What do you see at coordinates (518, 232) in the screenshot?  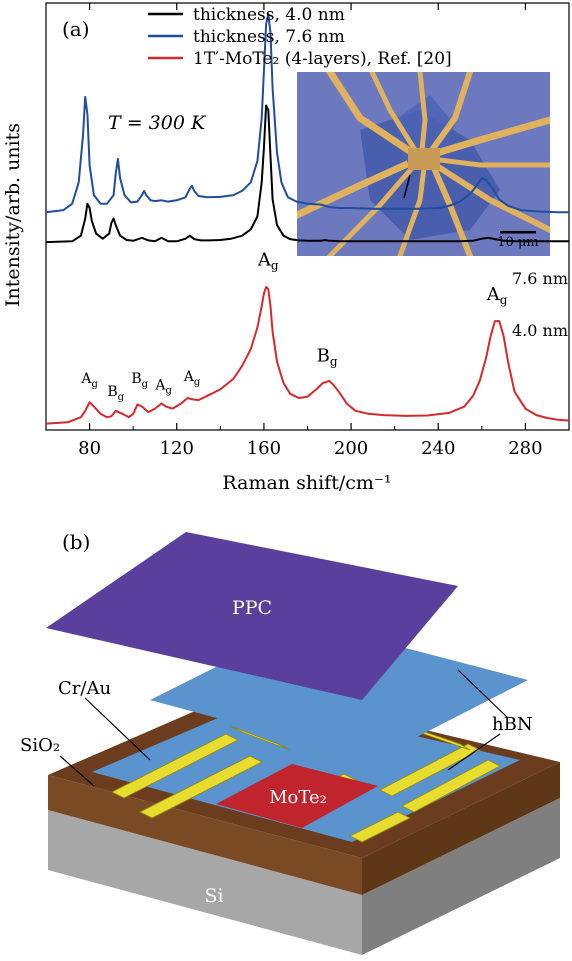 I see `scale-bar` at bounding box center [518, 232].